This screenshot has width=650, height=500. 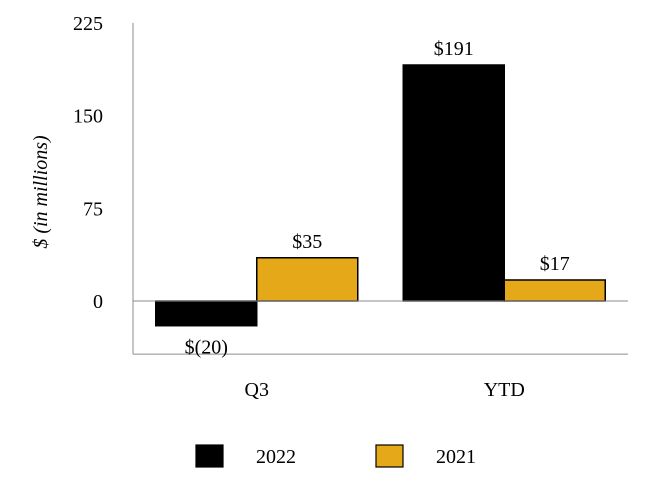 What do you see at coordinates (454, 49) in the screenshot?
I see `data-label: $191` at bounding box center [454, 49].